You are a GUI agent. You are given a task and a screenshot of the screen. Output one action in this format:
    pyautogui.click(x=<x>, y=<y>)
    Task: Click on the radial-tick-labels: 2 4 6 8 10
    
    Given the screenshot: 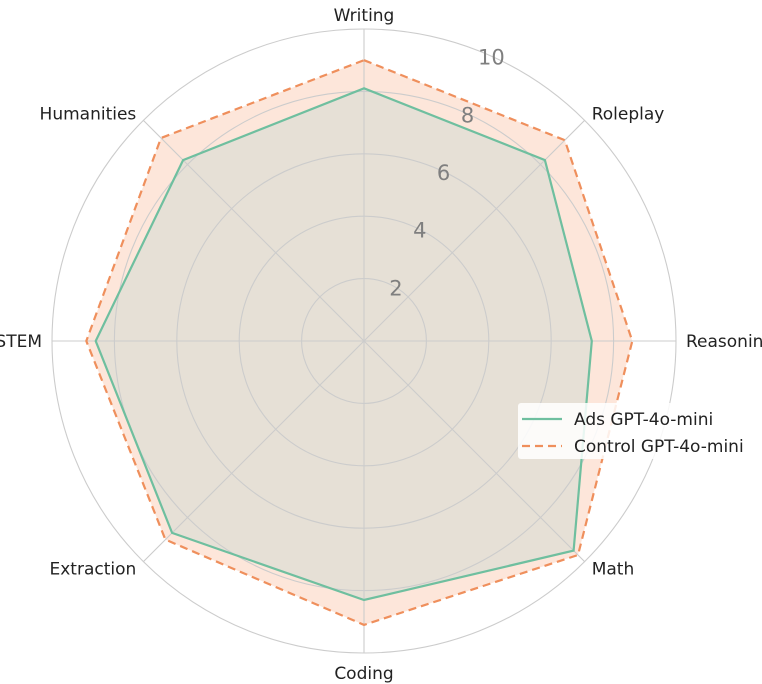 What is the action you would take?
    pyautogui.click(x=447, y=173)
    